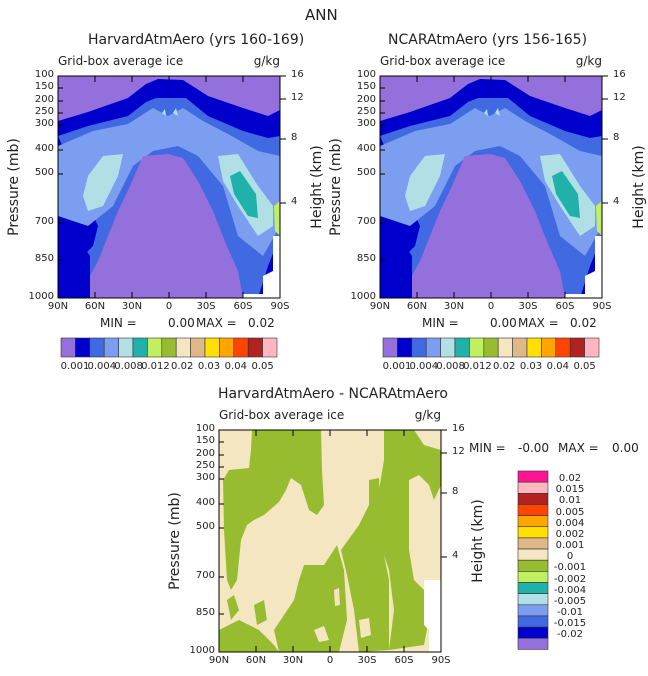 This screenshot has width=648, height=676. Describe the element at coordinates (168, 121) in the screenshot. I see `contour-band-0.004-top` at that location.